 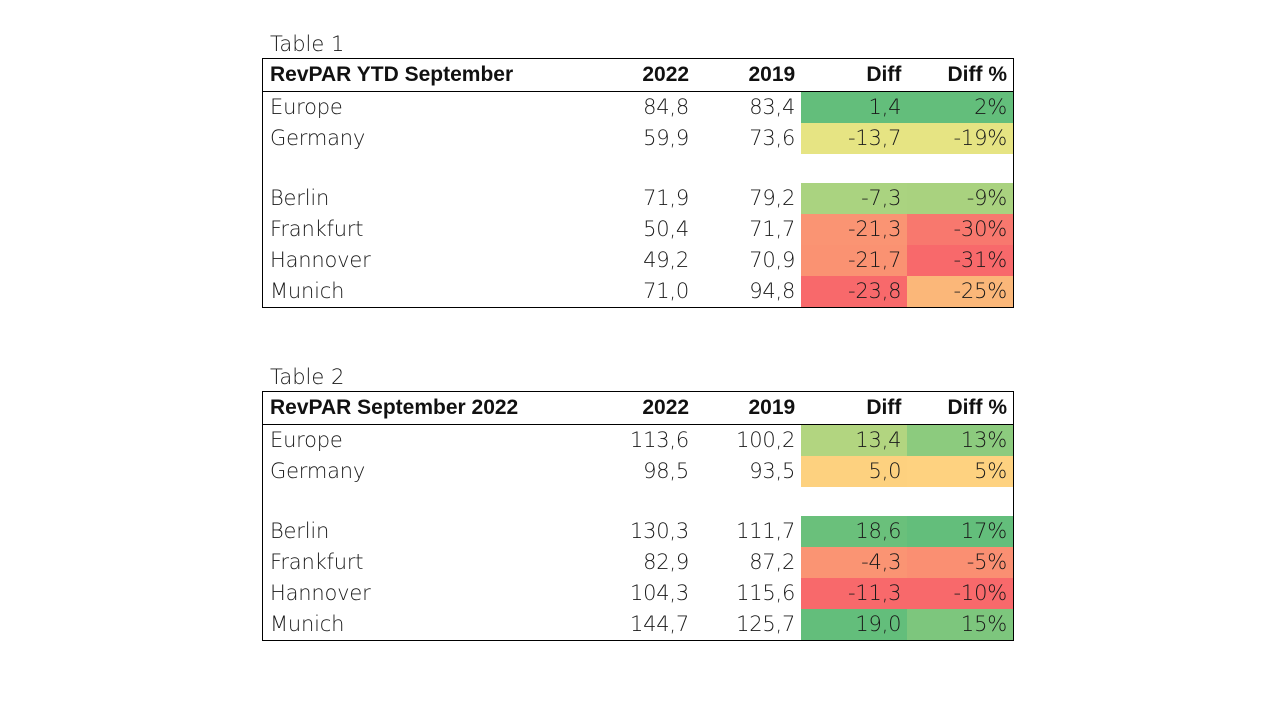 What do you see at coordinates (666, 107) in the screenshot?
I see `cell-2022: 84,8` at bounding box center [666, 107].